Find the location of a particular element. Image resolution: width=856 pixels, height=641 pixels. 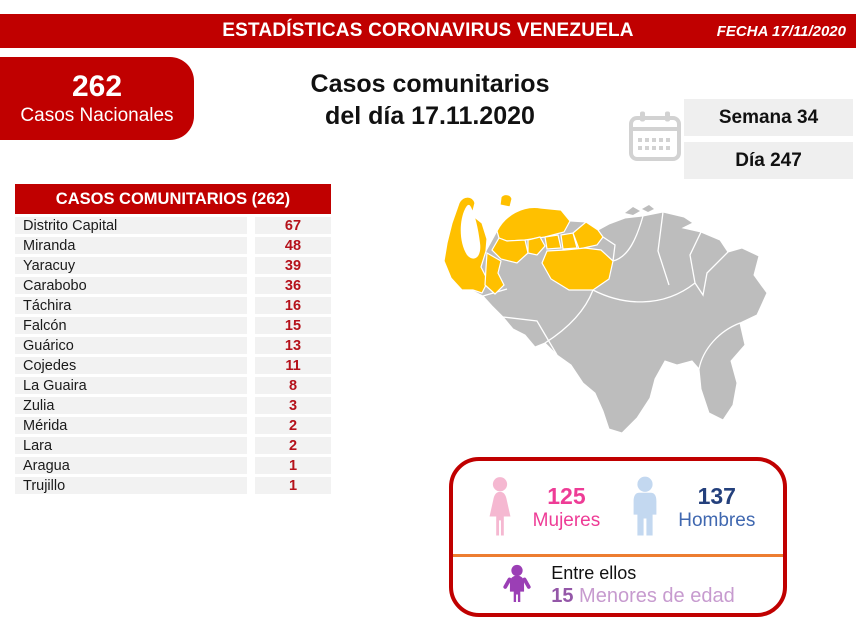

women-stat: 125 Mujeres is located at coordinates (541, 508).